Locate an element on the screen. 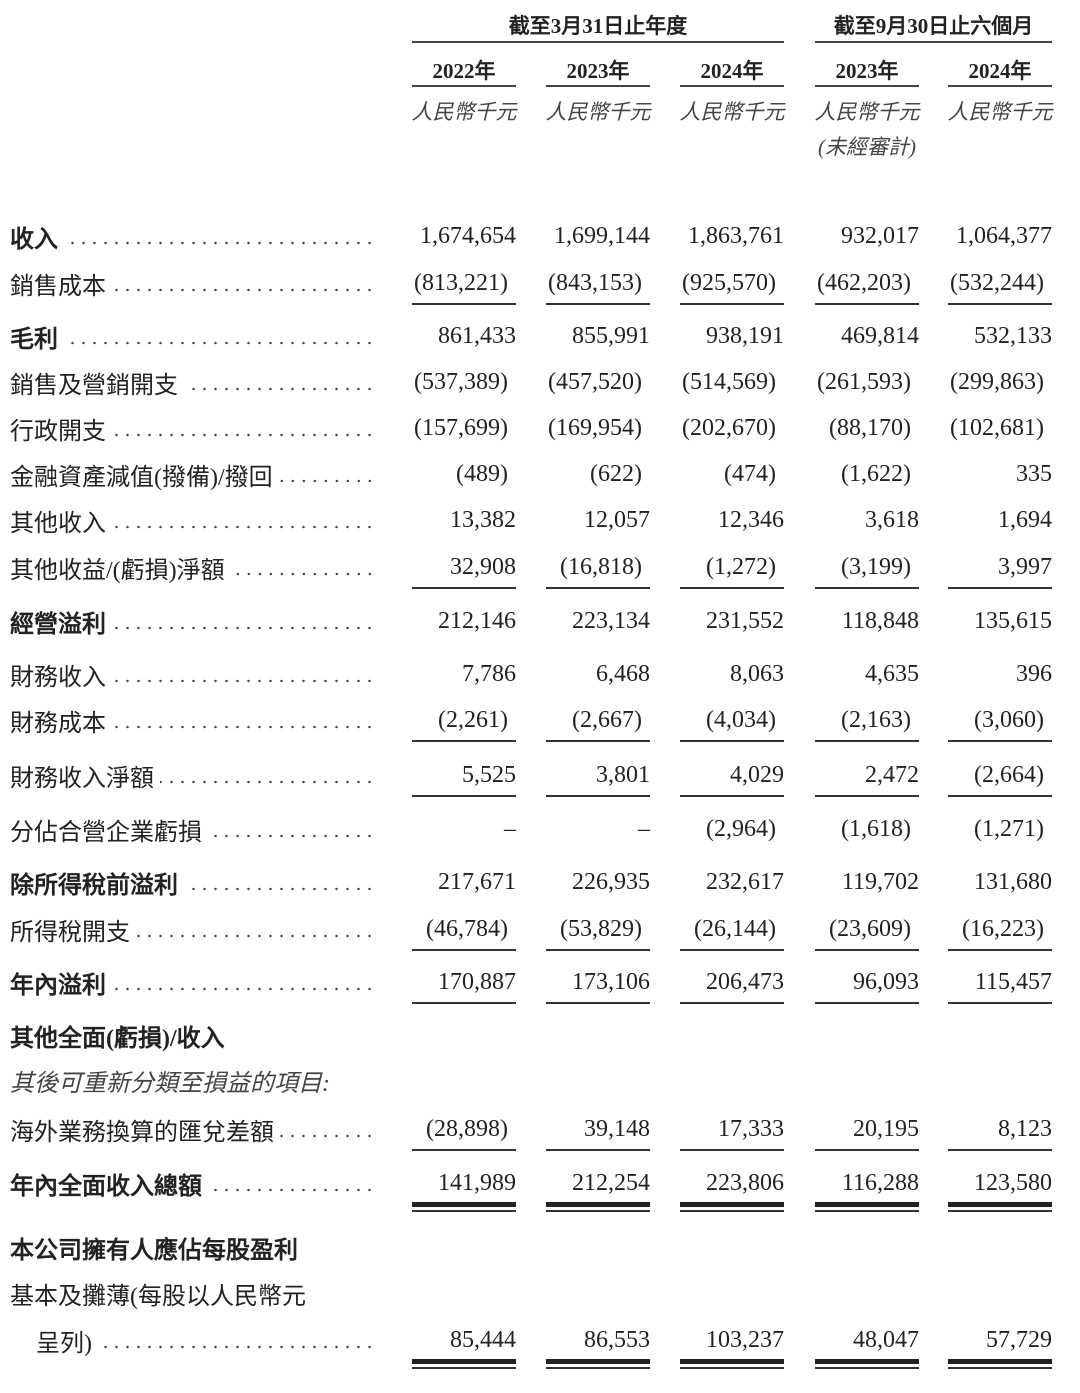 The height and width of the screenshot is (1393, 1080). row-label-text: 收入 is located at coordinates (34, 239).